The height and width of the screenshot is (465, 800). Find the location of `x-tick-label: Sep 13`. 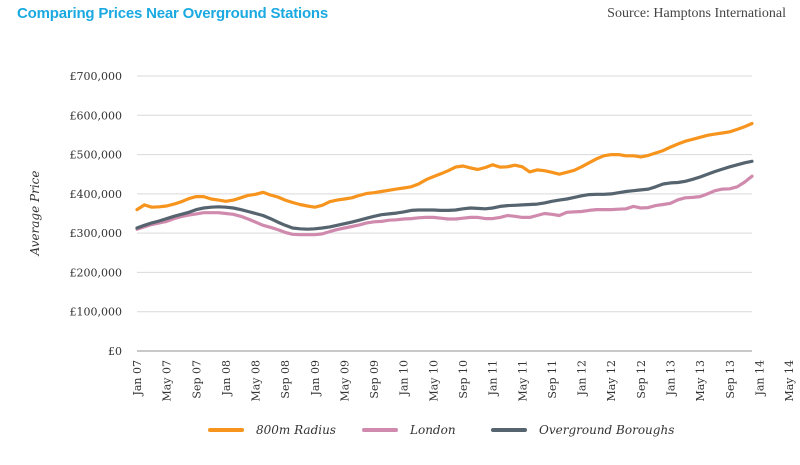

x-tick-label: Sep 13 is located at coordinates (730, 379).